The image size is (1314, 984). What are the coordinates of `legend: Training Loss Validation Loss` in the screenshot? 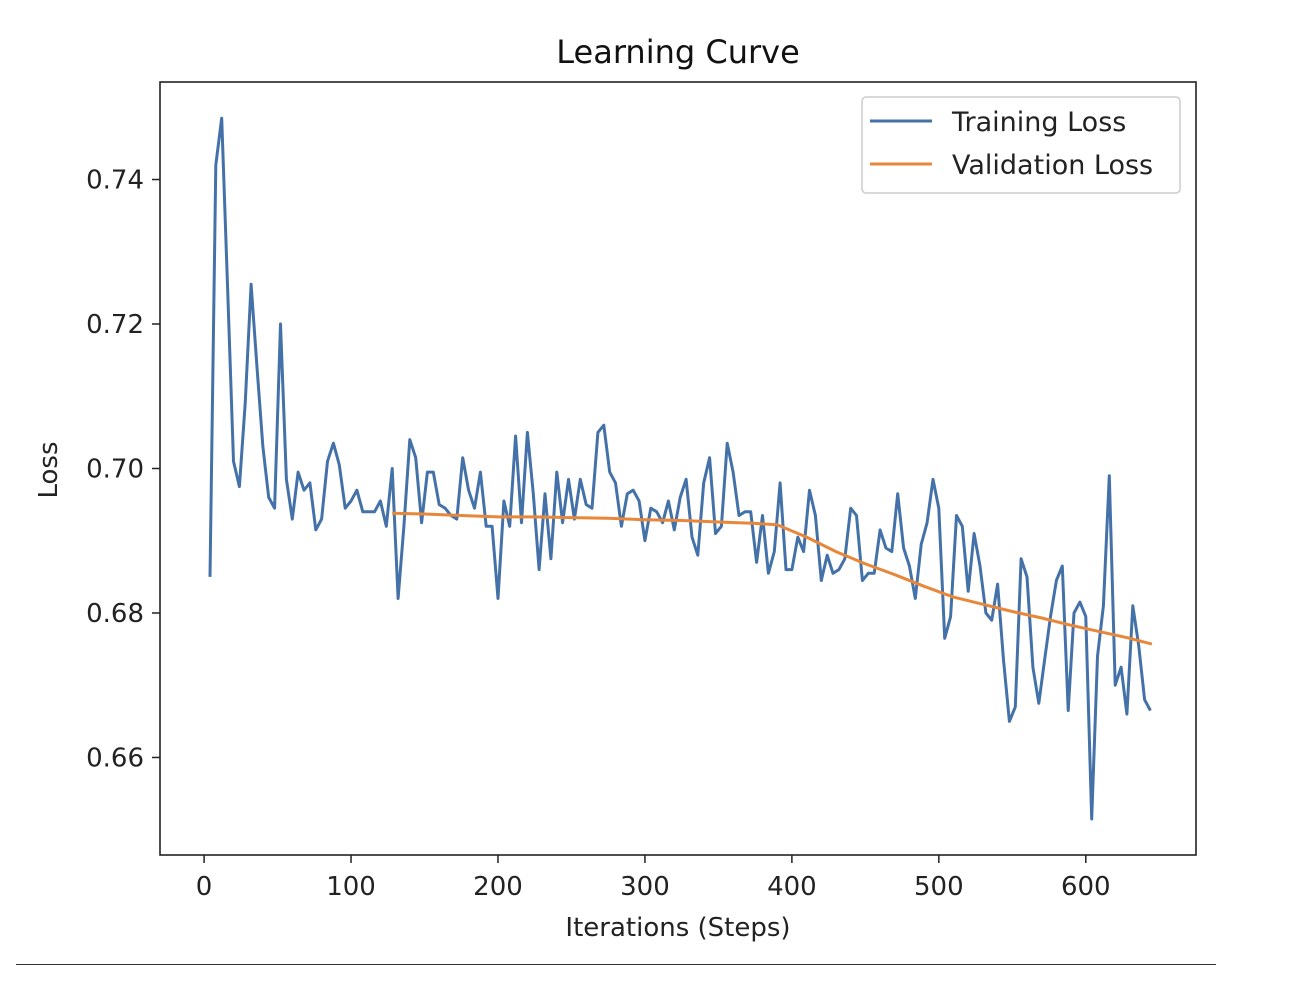 It's located at (1021, 145).